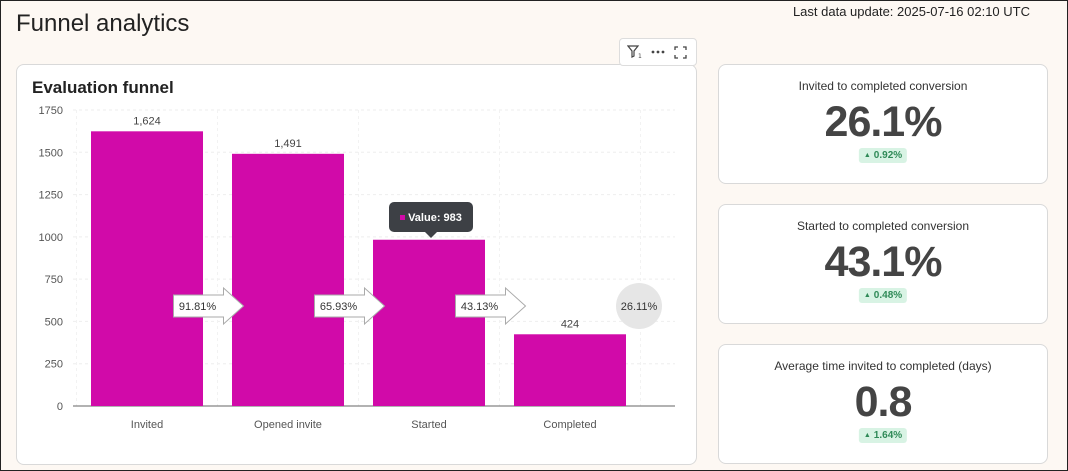 Image resolution: width=1068 pixels, height=471 pixels. What do you see at coordinates (51, 238) in the screenshot?
I see `y-tick-label: 1000` at bounding box center [51, 238].